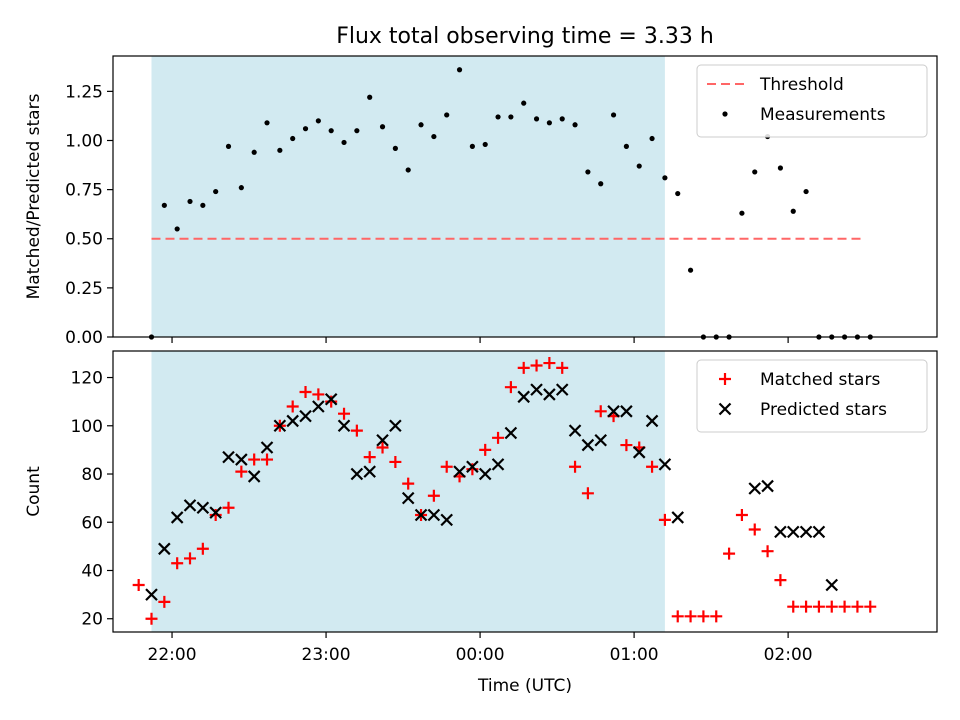 The width and height of the screenshot is (960, 720). Describe the element at coordinates (524, 686) in the screenshot. I see `x-axis-label: Time (UTC)` at that location.